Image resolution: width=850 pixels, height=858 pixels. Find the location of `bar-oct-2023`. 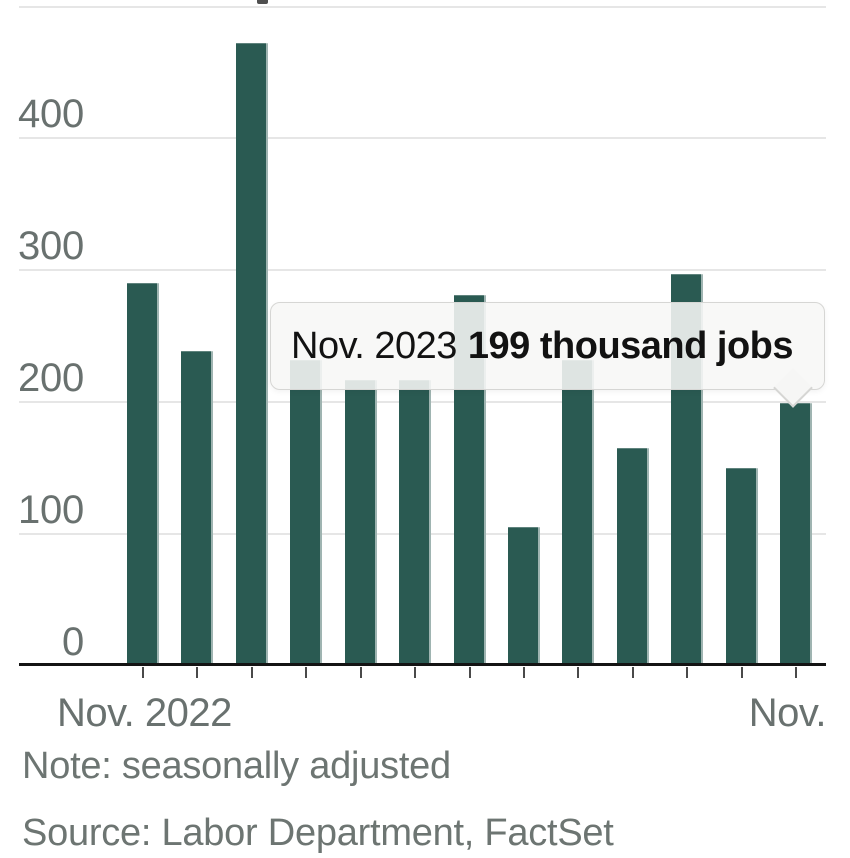

bar-oct-2023 is located at coordinates (741, 567).